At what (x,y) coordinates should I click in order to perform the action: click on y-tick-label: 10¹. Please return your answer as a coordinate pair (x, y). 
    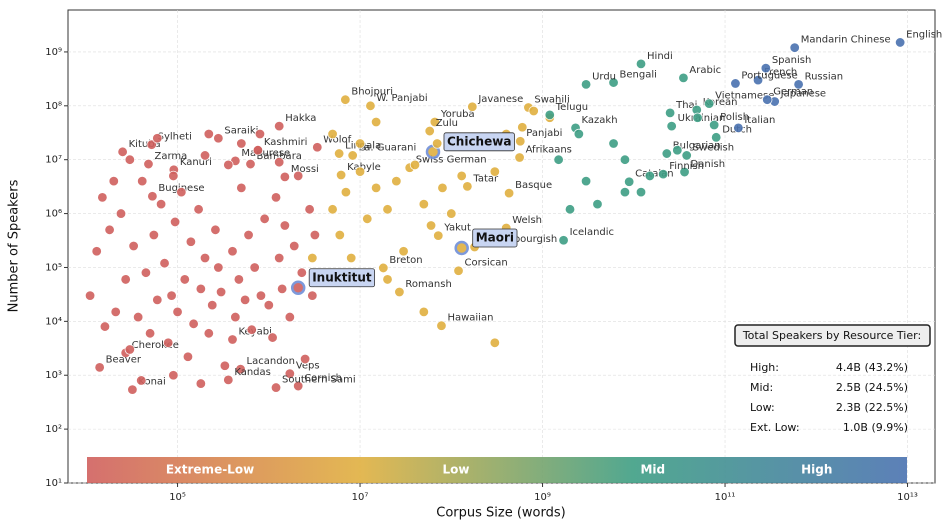
    Looking at the image, I should click on (53, 483).